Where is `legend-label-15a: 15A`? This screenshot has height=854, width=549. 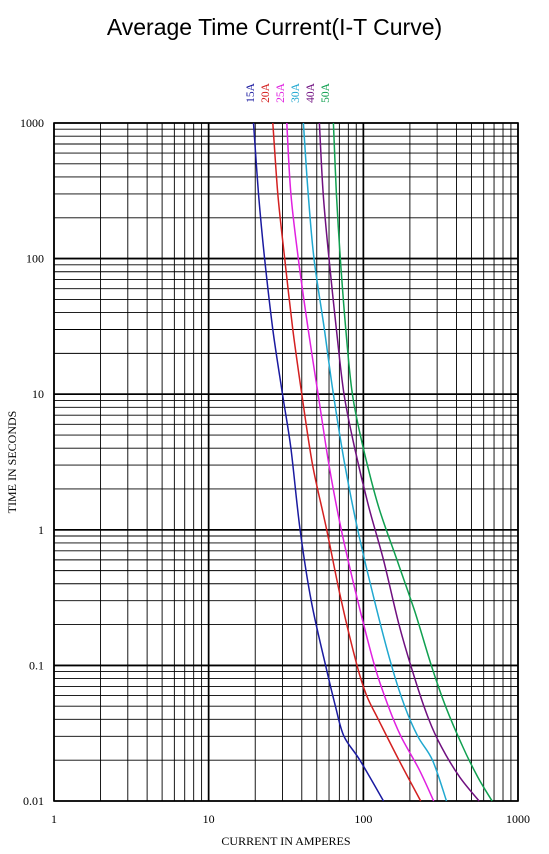
legend-label-15a: 15A is located at coordinates (251, 92).